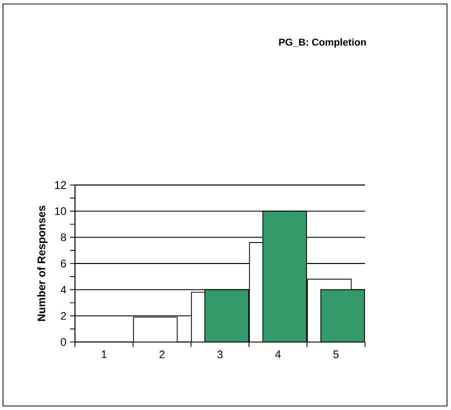 The height and width of the screenshot is (410, 451). I want to click on x-tick-label: 3, so click(220, 354).